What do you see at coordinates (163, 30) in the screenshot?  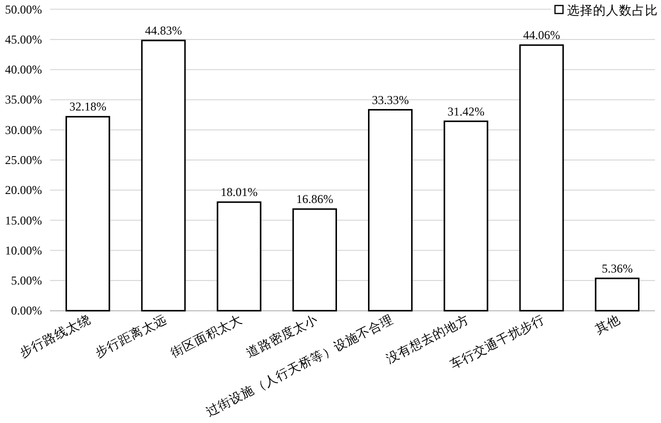 I see `data-label: 44.83%` at bounding box center [163, 30].